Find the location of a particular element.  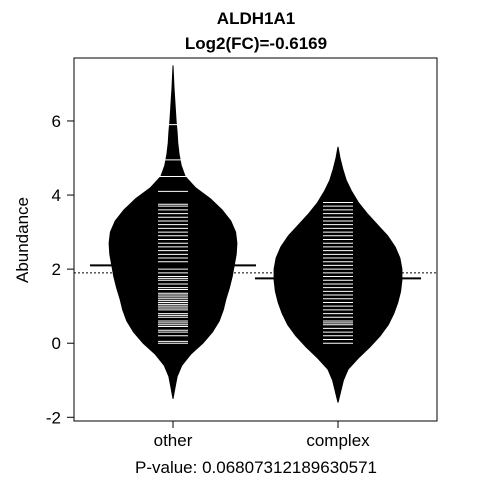

bean-shape-complex is located at coordinates (338, 274).